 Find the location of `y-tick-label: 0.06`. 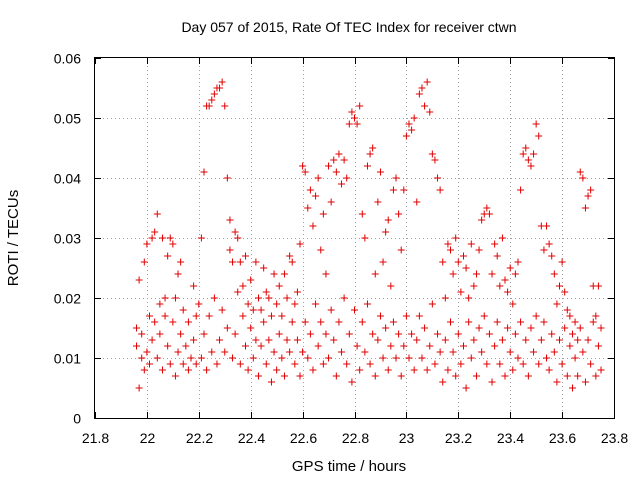

y-tick-label: 0.06 is located at coordinates (67, 59).